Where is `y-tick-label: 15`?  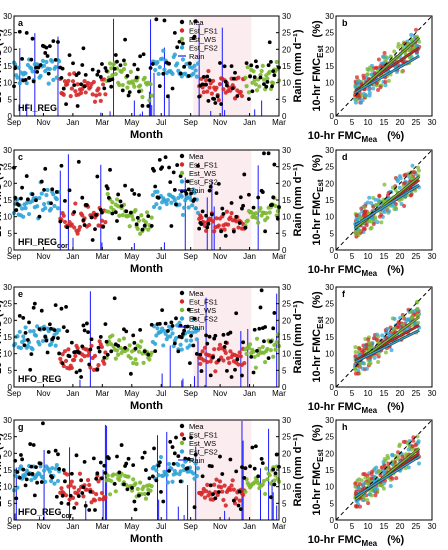 y-tick-label: 15 is located at coordinates (329, 470).